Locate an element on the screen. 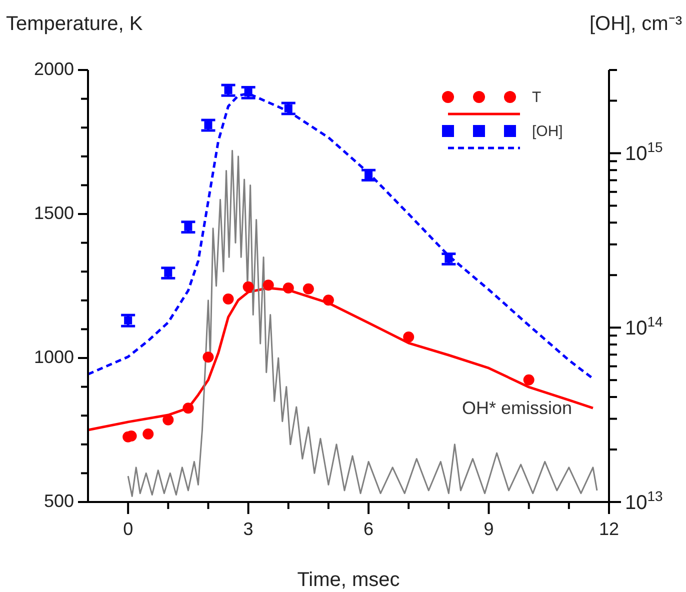 This screenshot has width=686, height=592. y2-tick-label: 10$^{14}$ is located at coordinates (644, 327).